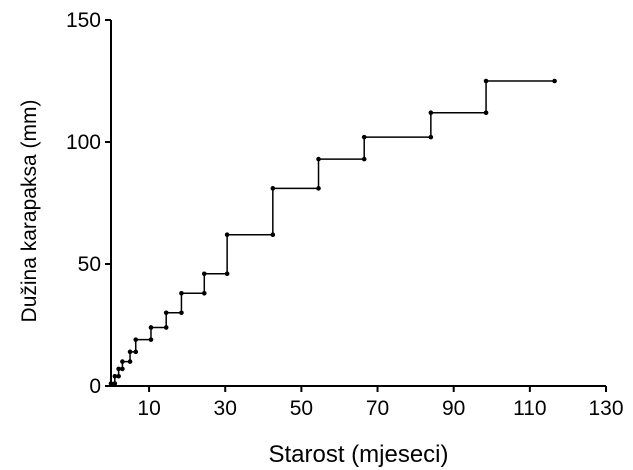 This screenshot has width=633, height=470. I want to click on x-tick-label: 10, so click(148, 408).